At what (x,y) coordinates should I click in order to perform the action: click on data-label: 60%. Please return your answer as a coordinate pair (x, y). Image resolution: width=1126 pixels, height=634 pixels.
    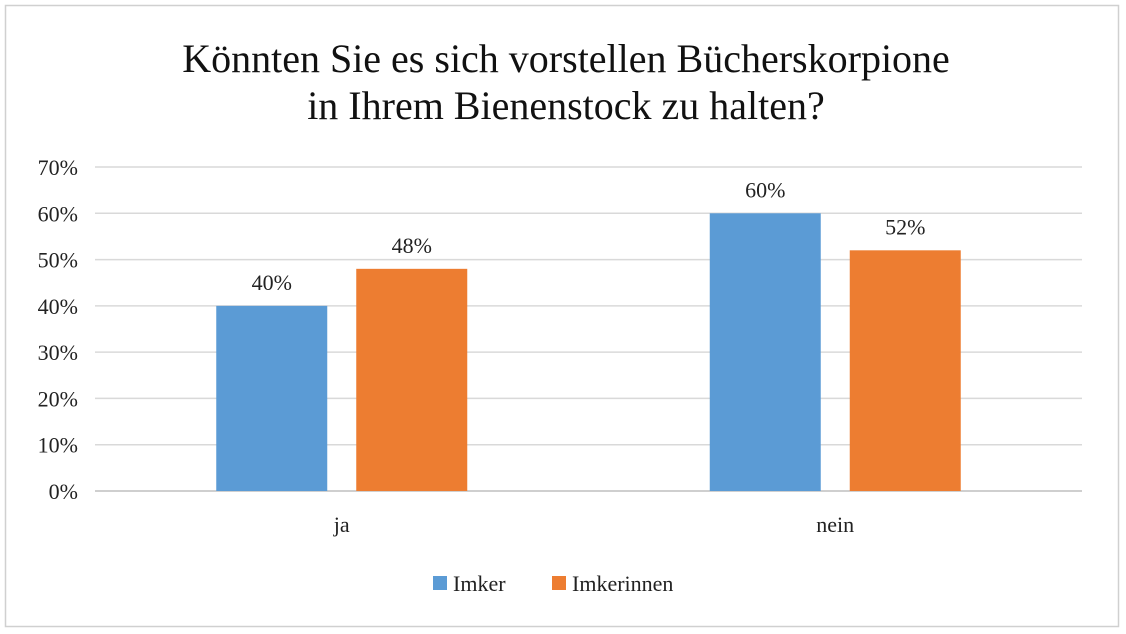
    Looking at the image, I should click on (765, 189).